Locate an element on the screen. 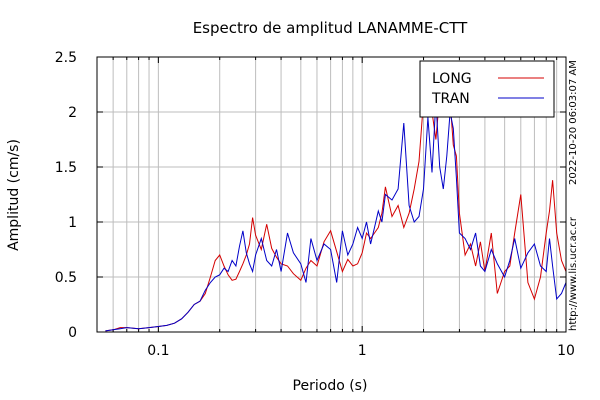  y-tick-label: 1 is located at coordinates (72, 223).